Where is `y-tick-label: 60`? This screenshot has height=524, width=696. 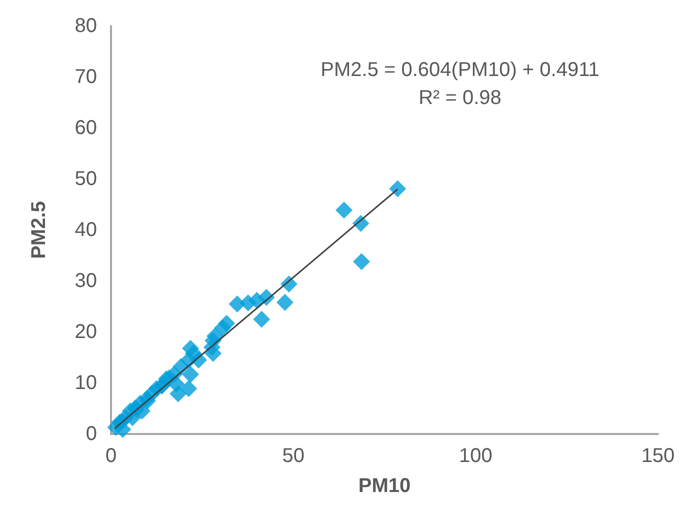 y-tick-label: 60 is located at coordinates (85, 128).